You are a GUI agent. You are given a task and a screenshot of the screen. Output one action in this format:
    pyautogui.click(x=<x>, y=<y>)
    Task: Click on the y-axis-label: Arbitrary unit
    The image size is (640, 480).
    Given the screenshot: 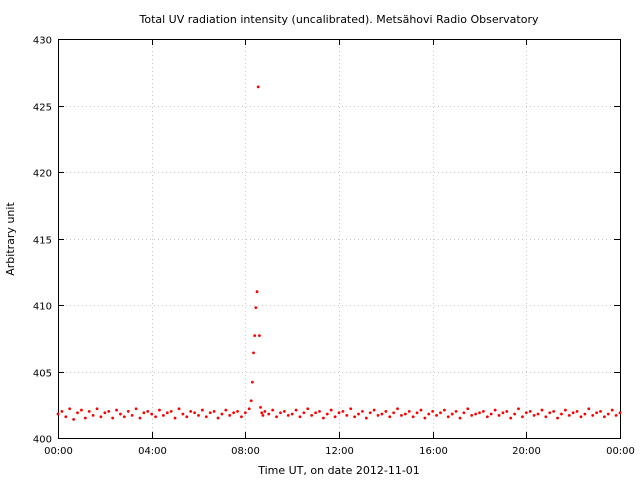 What is the action you would take?
    pyautogui.click(x=10, y=239)
    